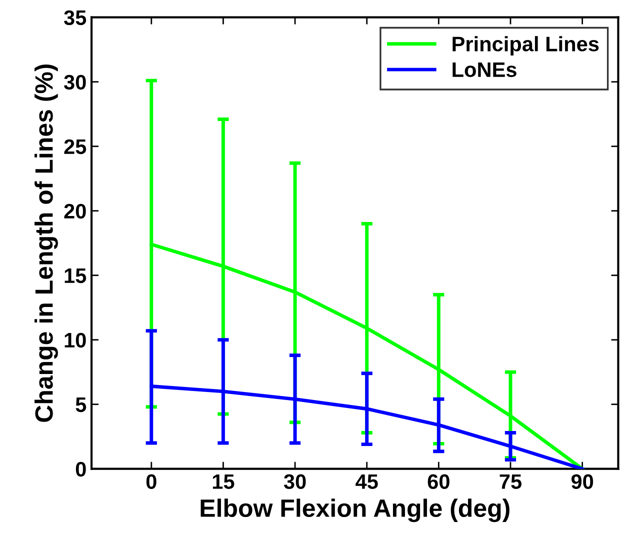 This screenshot has width=627, height=542. I want to click on x-tick-label: 15, so click(223, 481).